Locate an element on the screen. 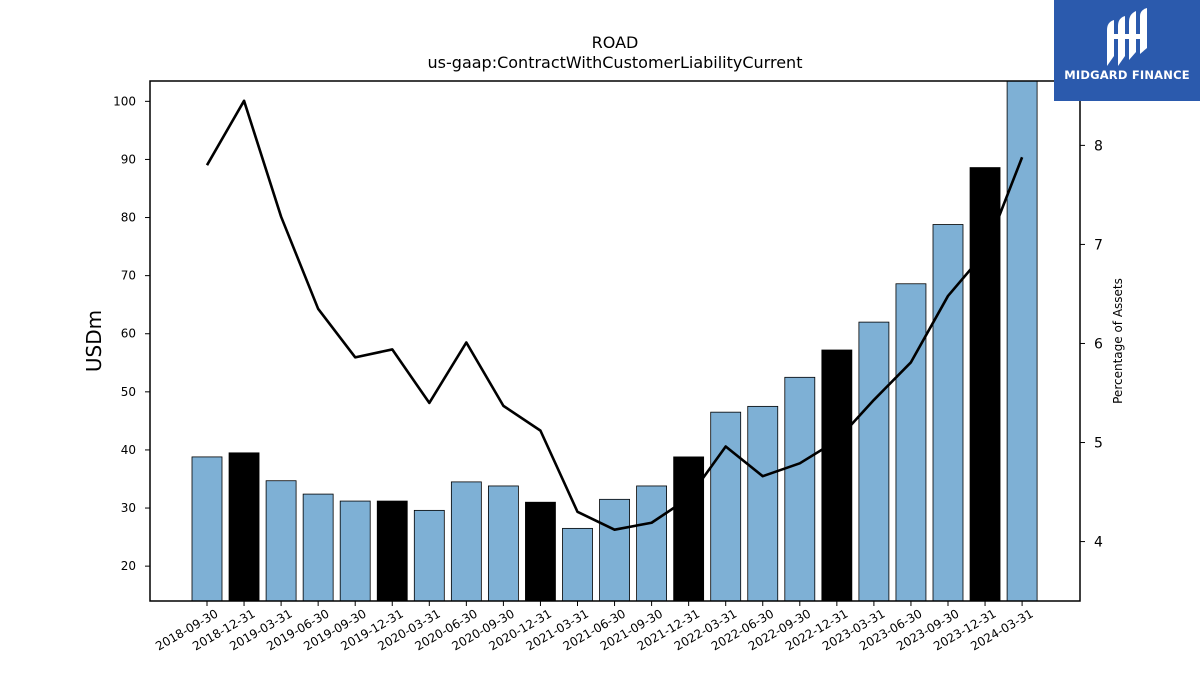  y-tick-label-right: 4 is located at coordinates (1098, 543).